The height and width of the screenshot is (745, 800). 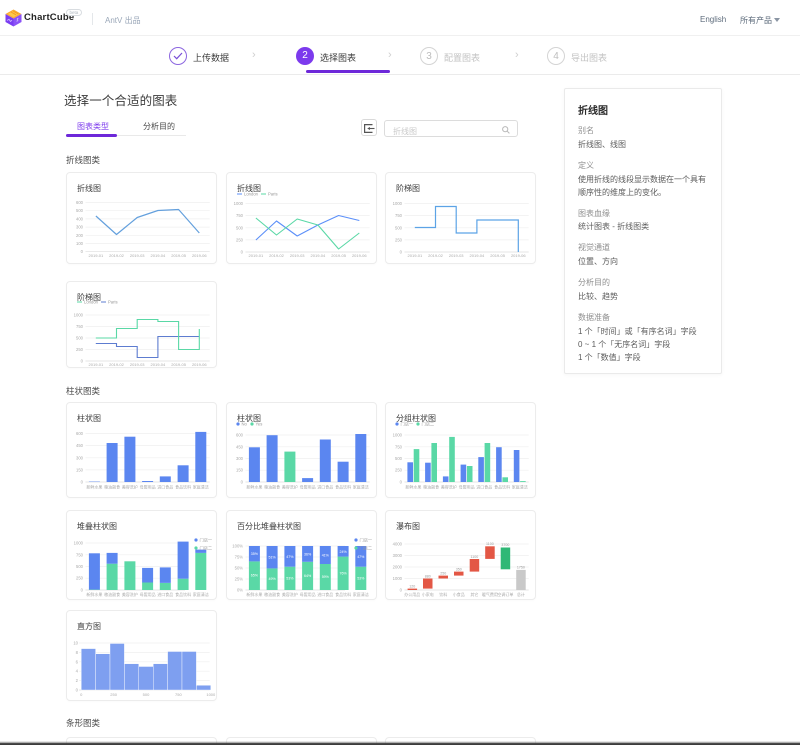 I want to click on svg-text: 3700, so click(x=505, y=545).